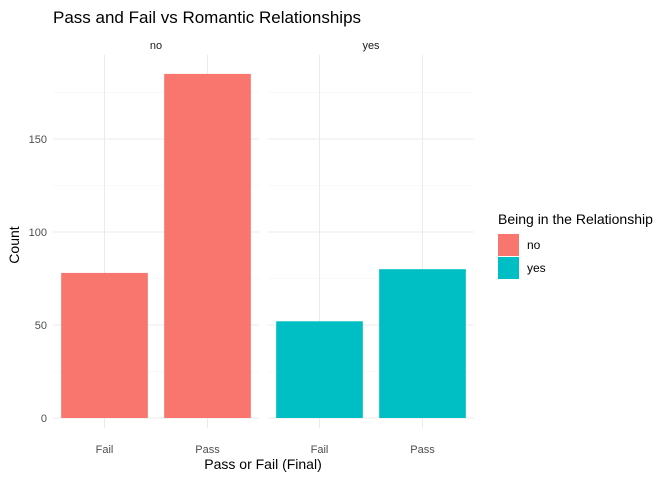 The height and width of the screenshot is (480, 672). Describe the element at coordinates (536, 268) in the screenshot. I see `legend-label-yes: yes` at that location.